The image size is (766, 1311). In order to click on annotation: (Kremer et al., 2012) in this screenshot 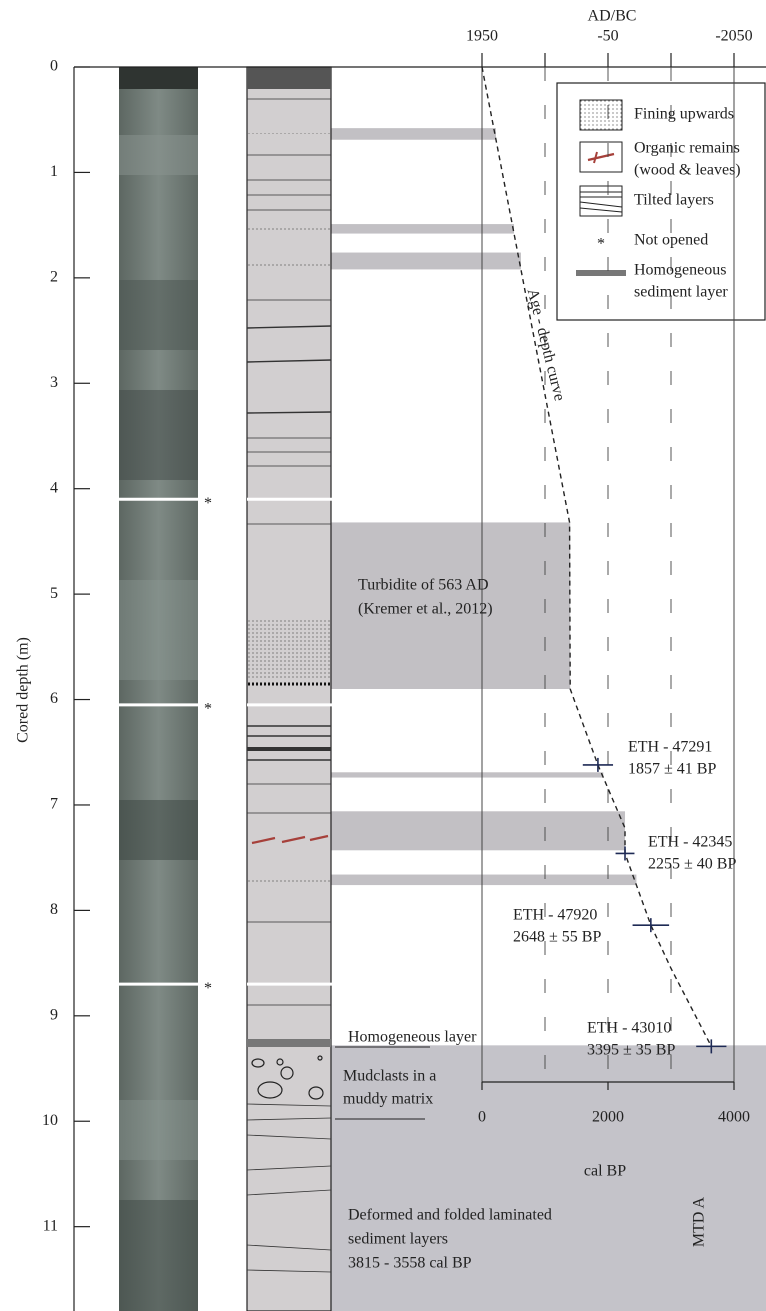, I will do `click(425, 609)`.